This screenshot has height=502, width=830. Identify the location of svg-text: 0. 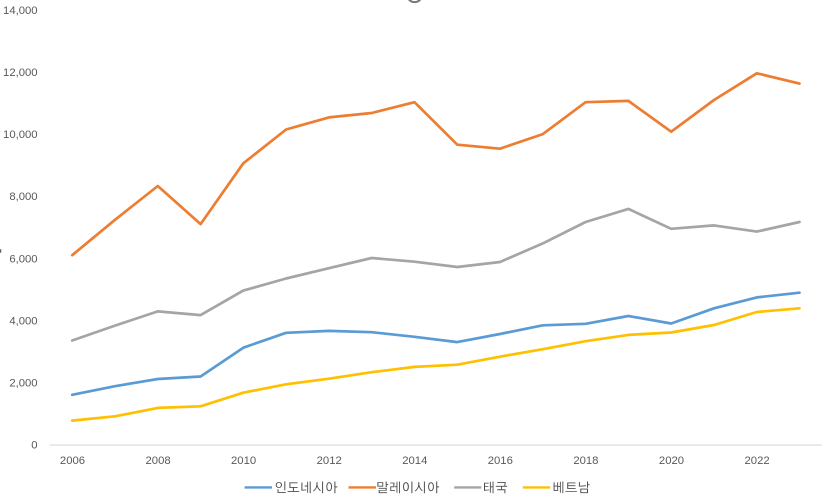
(34, 446).